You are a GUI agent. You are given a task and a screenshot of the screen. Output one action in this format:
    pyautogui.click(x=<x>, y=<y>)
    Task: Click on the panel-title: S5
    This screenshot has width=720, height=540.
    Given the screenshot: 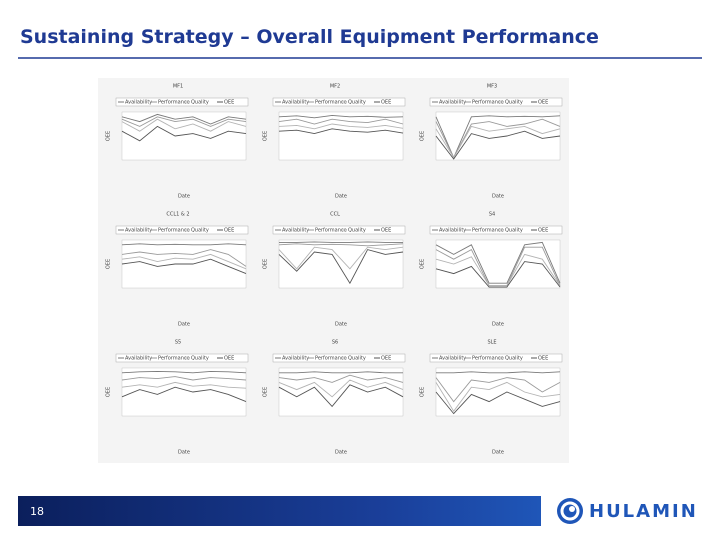 What is the action you would take?
    pyautogui.click(x=178, y=343)
    